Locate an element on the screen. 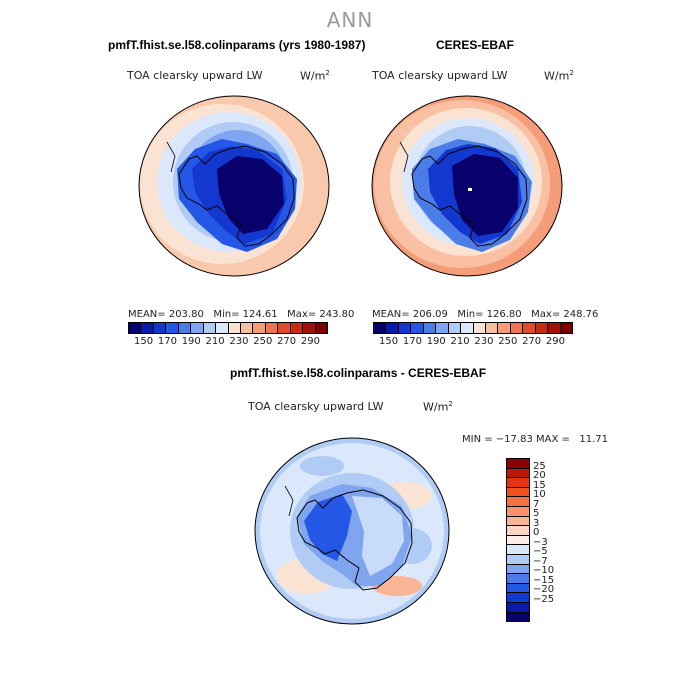 Image resolution: width=700 pixels, height=700 pixels. colorbar-diff-tick-label: −3 is located at coordinates (540, 542).